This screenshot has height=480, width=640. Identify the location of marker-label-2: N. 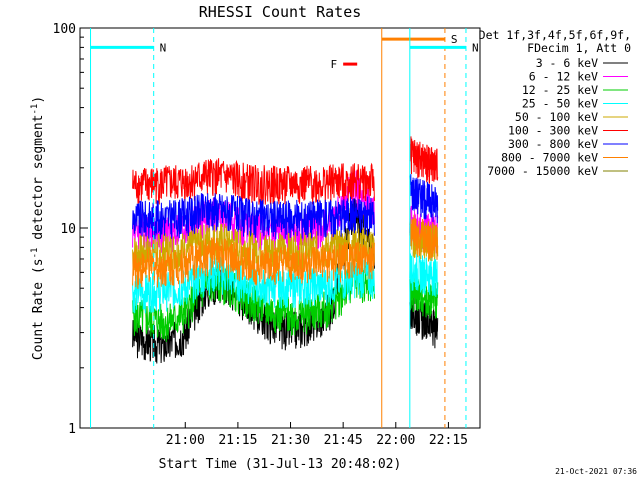
(475, 47).